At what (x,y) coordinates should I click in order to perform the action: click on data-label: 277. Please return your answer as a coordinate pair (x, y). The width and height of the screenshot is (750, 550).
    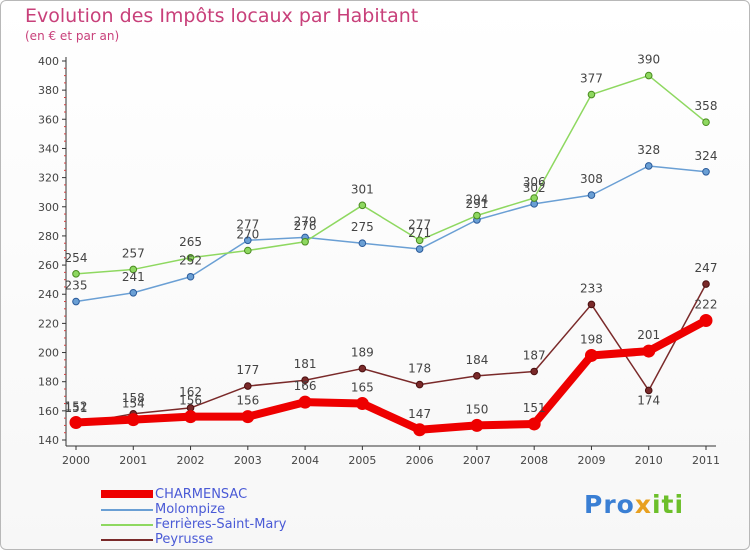
    Looking at the image, I should click on (247, 224).